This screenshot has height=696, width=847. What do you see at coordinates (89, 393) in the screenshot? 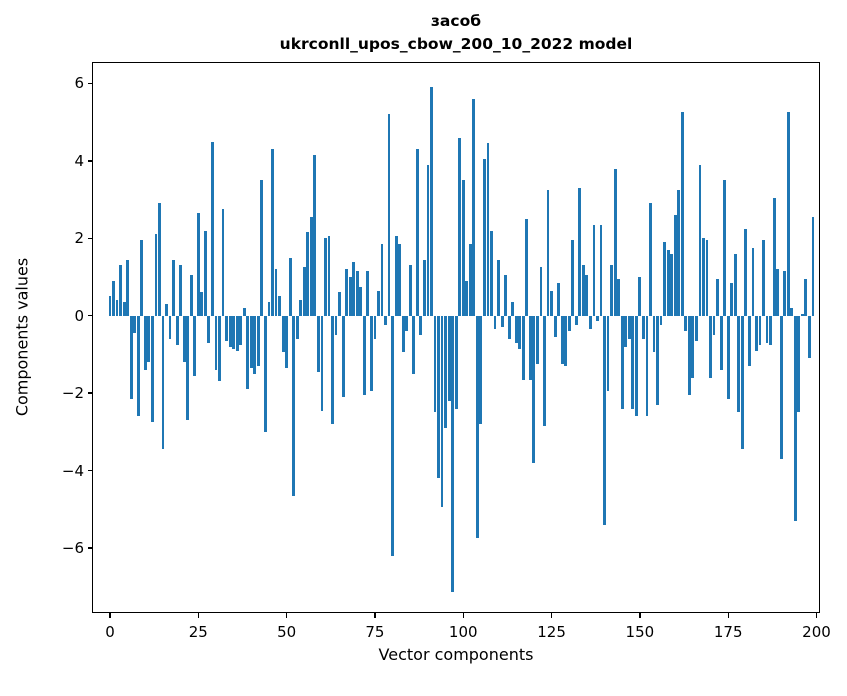
I see `y-tick-mark-−2` at bounding box center [89, 393].